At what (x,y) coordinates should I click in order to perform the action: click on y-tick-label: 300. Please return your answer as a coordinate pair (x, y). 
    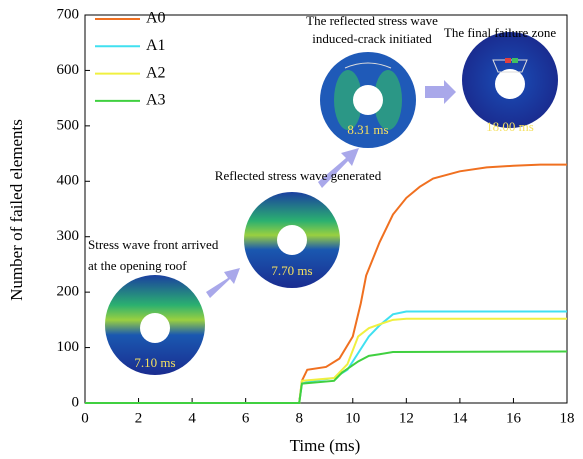
    Looking at the image, I should click on (68, 236).